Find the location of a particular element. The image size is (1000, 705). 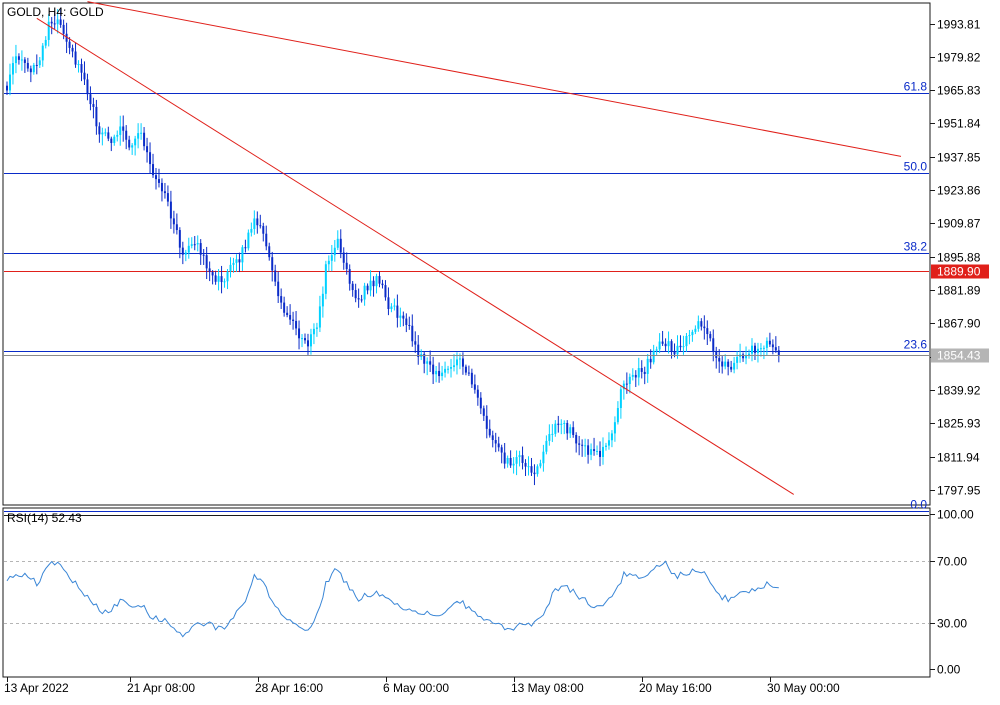

price-tick-label: 1811.94 is located at coordinates (958, 458).